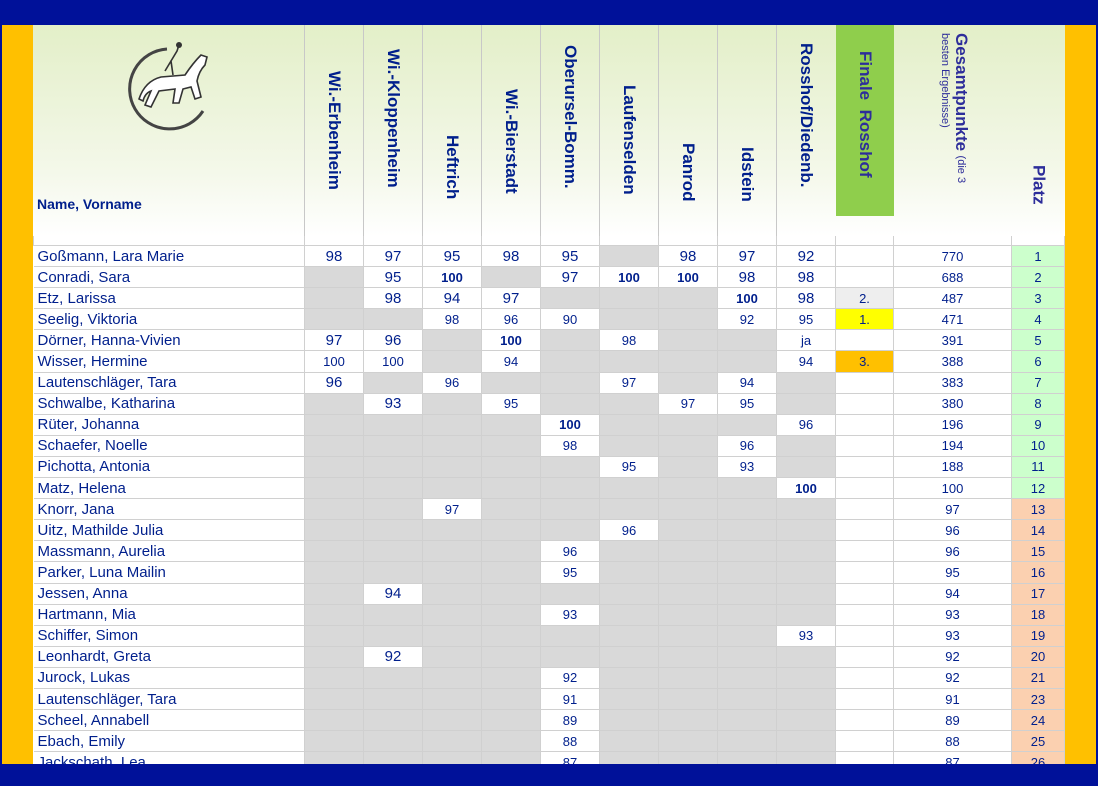 The width and height of the screenshot is (1098, 786). I want to click on table-row: Lautenschläger, Tara 91 91 23, so click(549, 699).